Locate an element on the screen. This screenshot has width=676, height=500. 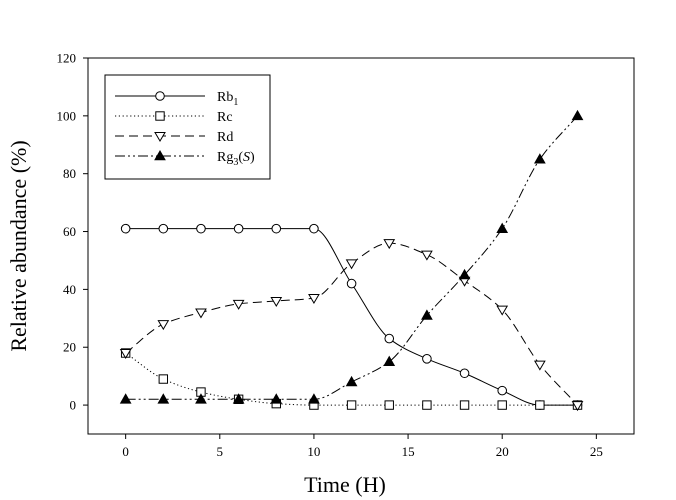
x-axis-title: Time (H) is located at coordinates (345, 484).